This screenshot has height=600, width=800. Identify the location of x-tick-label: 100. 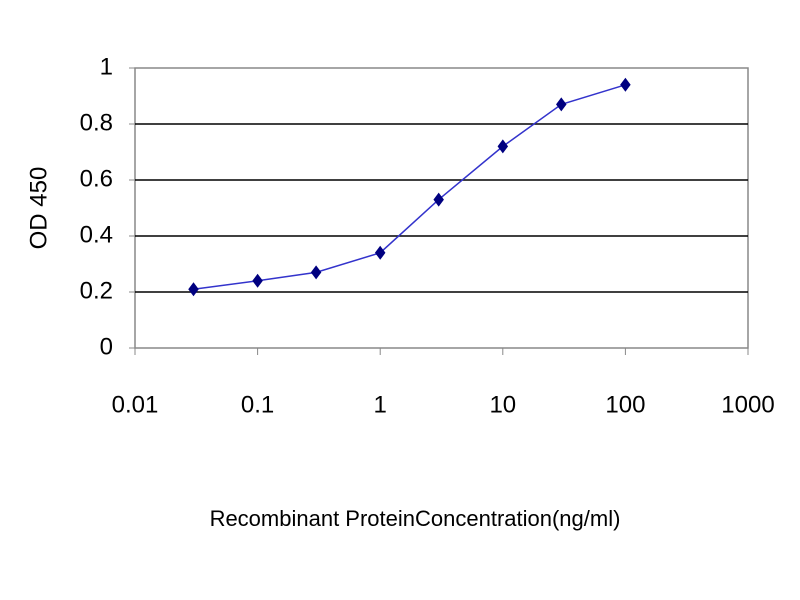
(625, 404).